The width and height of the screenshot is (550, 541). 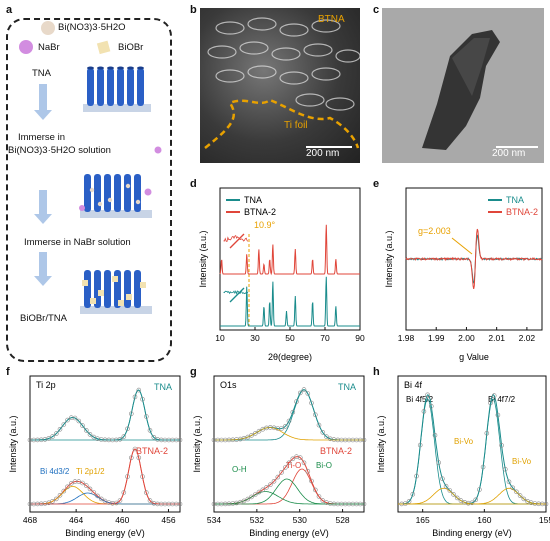 I want to click on legend-tna-label: TNA, so click(x=253, y=200).